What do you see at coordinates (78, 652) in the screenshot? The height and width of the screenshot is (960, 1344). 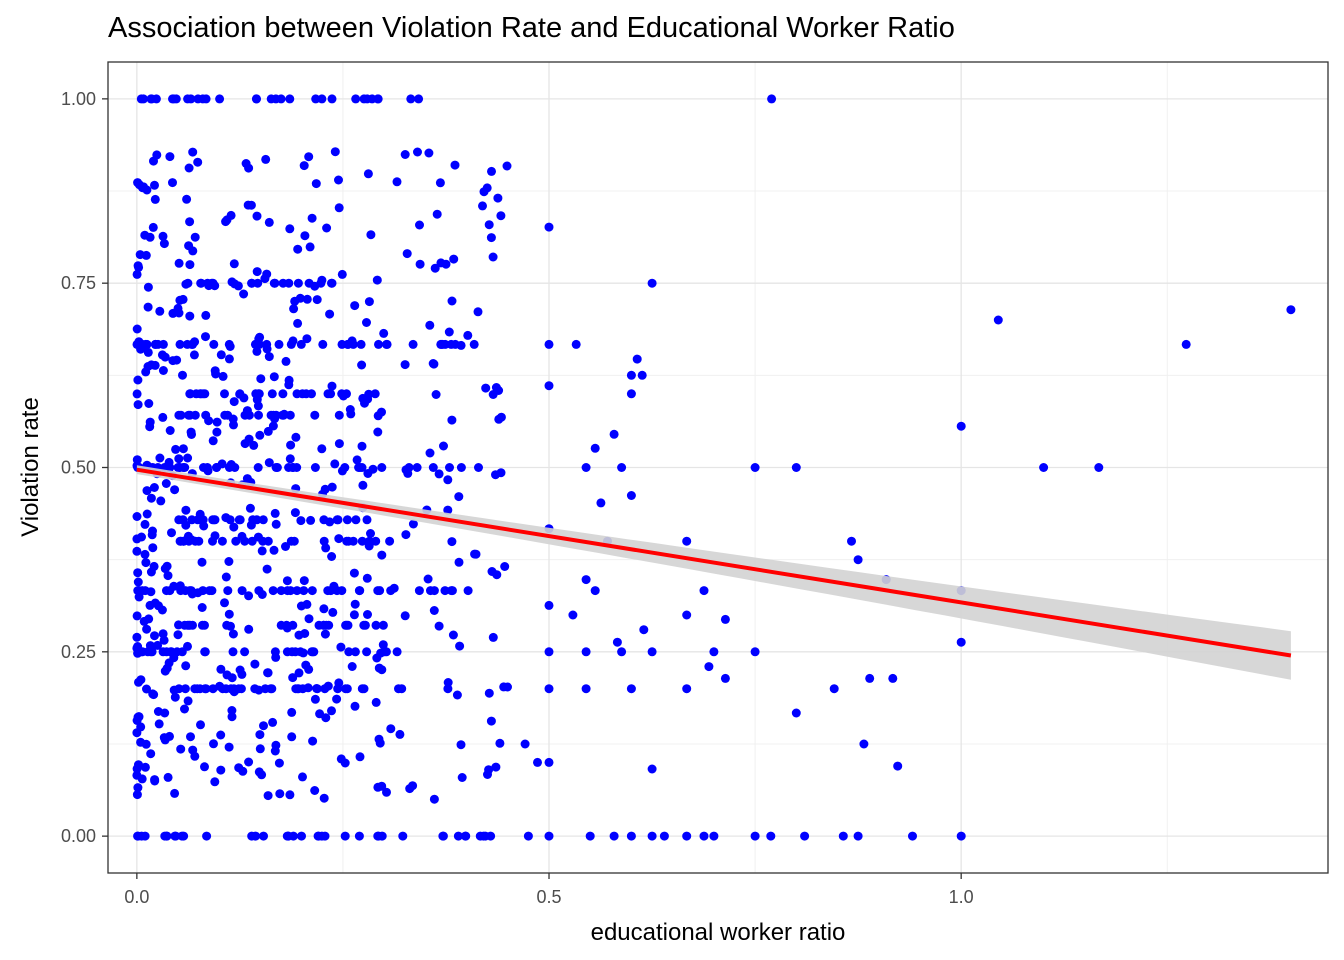 I see `y-tick-label: 0.25` at bounding box center [78, 652].